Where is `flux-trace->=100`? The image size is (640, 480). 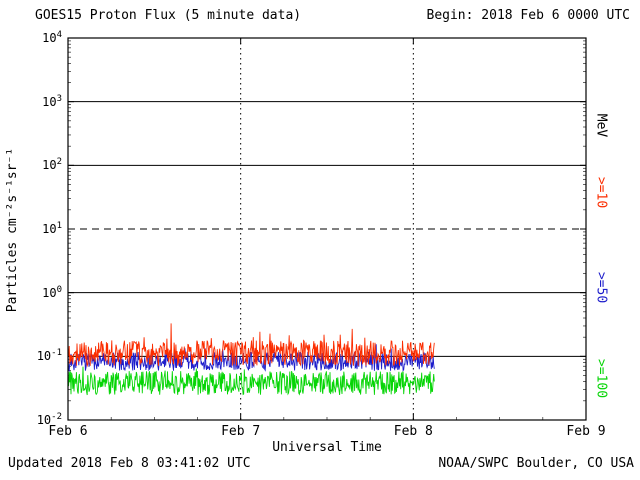
flux-trace->=100 is located at coordinates (251, 381).